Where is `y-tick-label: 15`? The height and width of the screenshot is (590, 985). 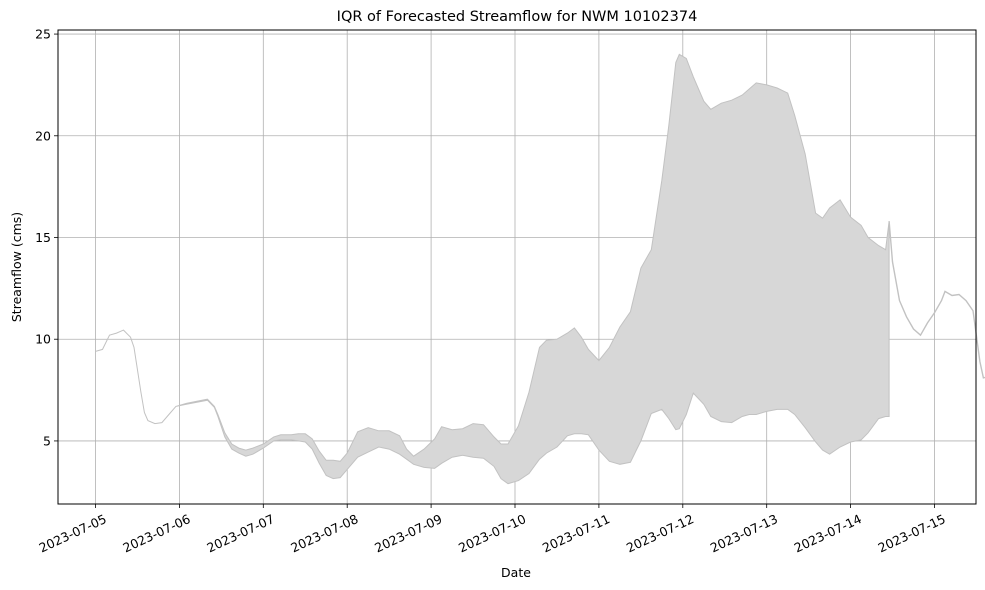
y-tick-label: 15 is located at coordinates (43, 237).